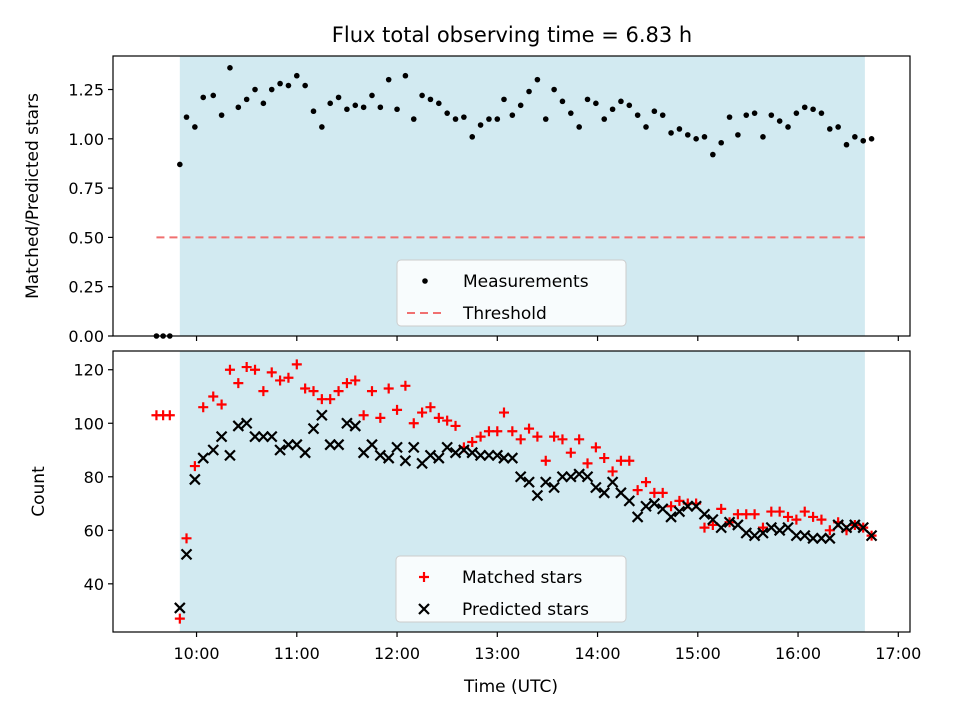 The image size is (960, 720). Describe the element at coordinates (425, 281) in the screenshot. I see `legend-marker-measurements` at that location.